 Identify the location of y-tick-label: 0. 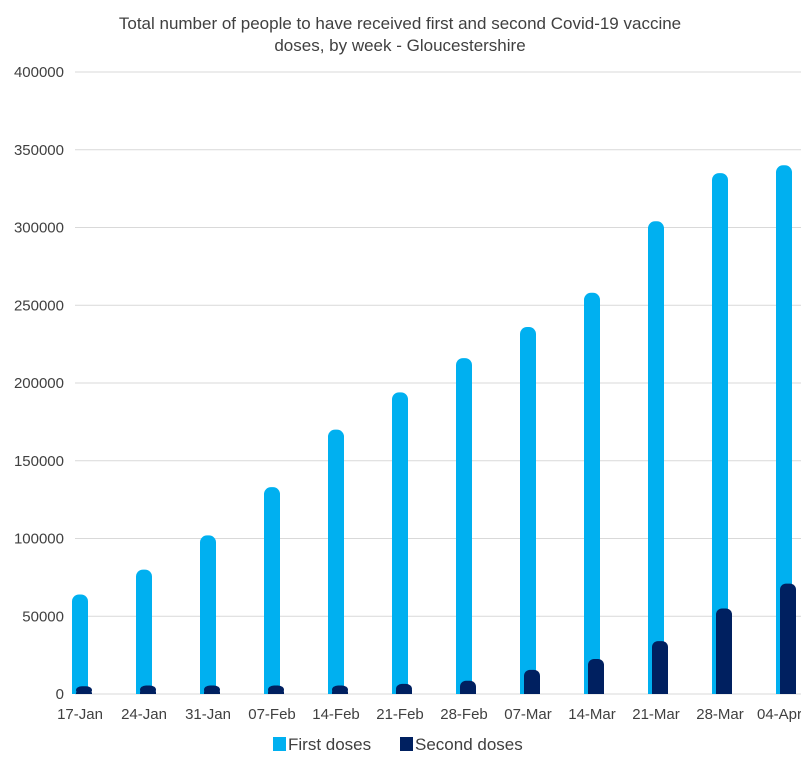
(60, 694).